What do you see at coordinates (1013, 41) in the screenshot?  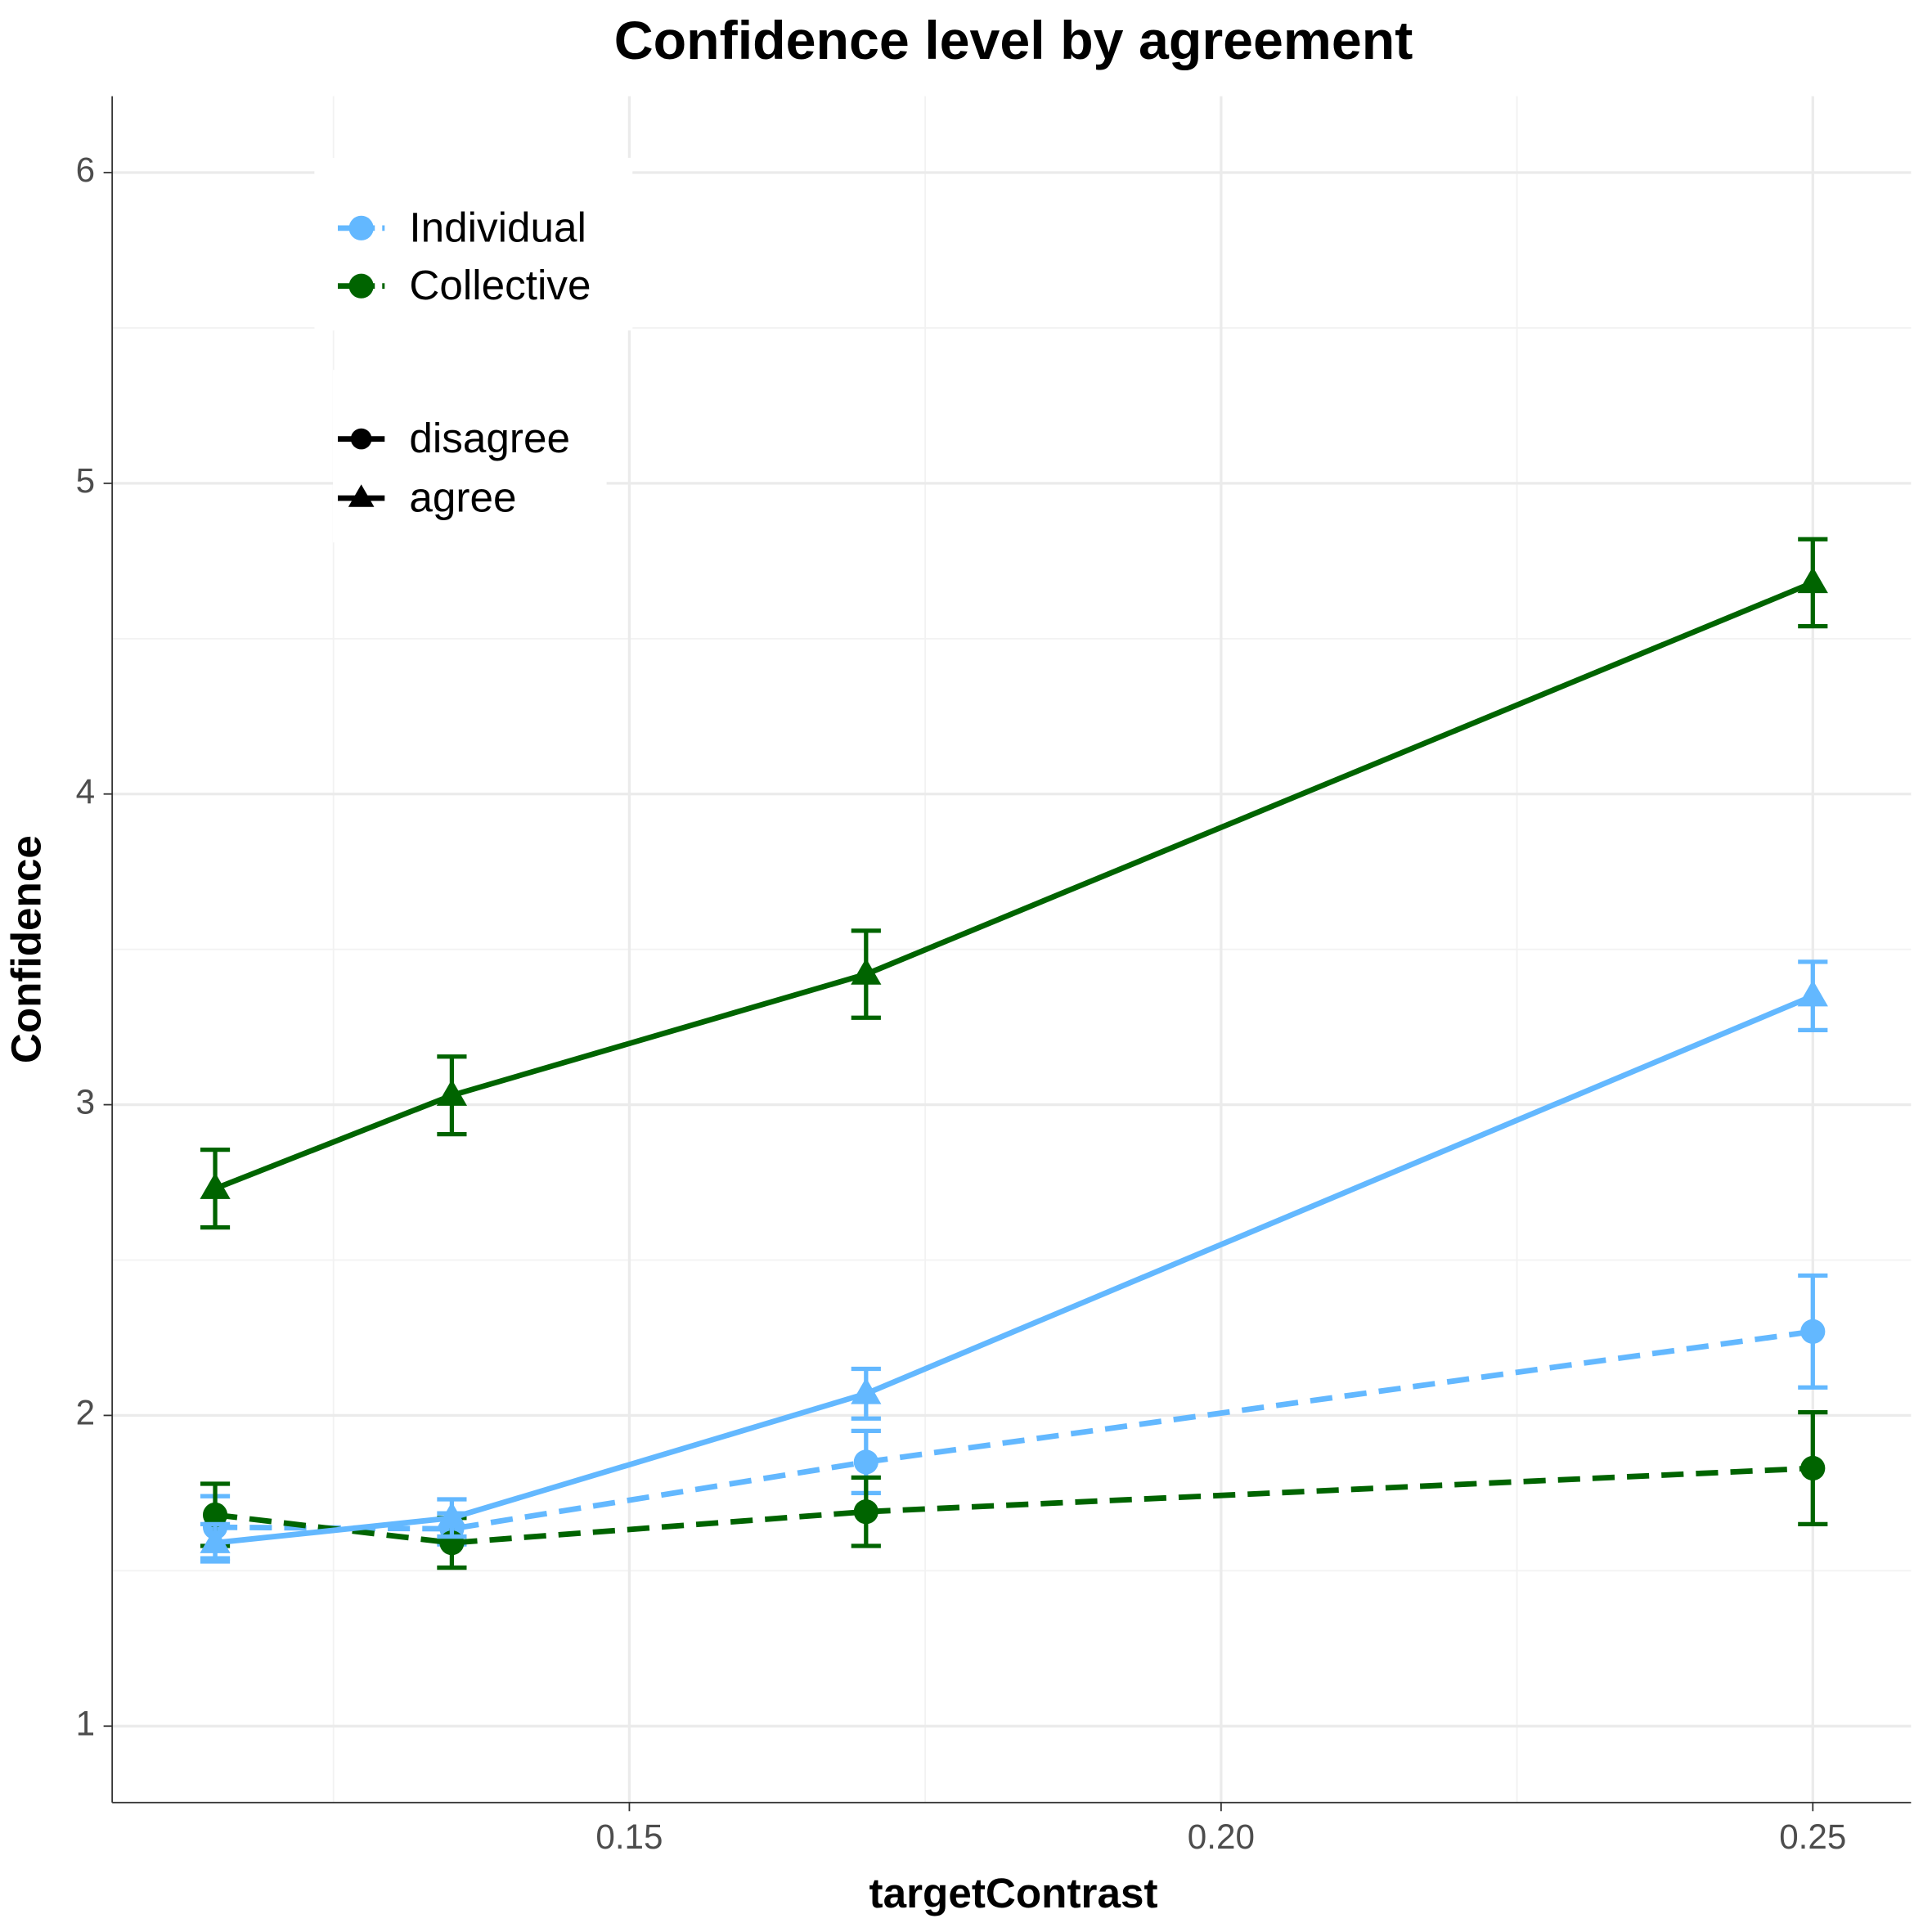 I see `chart-title: Confidence level by agreement` at bounding box center [1013, 41].